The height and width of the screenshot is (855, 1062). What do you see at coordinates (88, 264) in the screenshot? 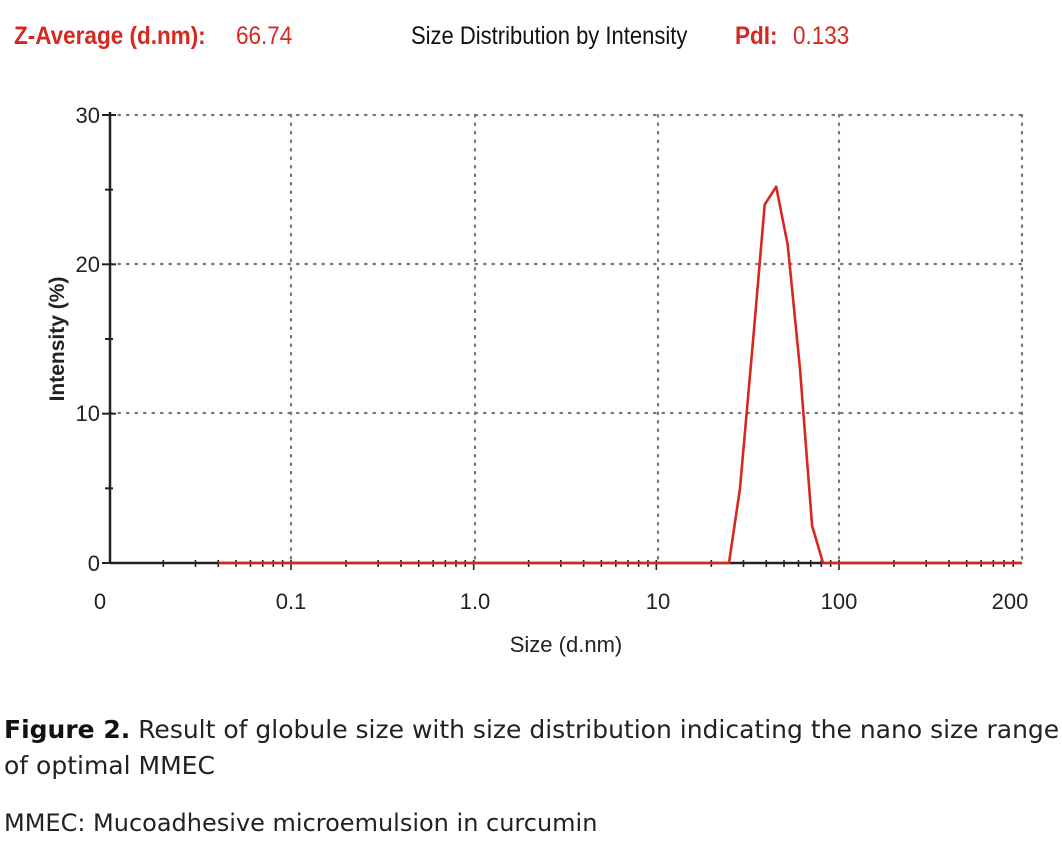
I see `y-tick-label-2: 20` at bounding box center [88, 264].